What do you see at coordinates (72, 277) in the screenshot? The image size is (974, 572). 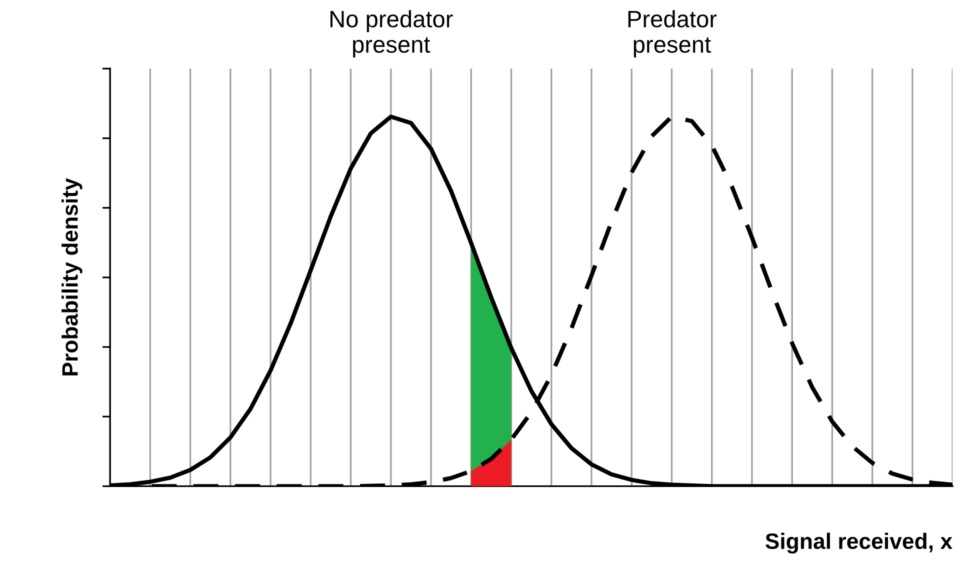 I see `y-axis-title: Probability density` at bounding box center [72, 277].